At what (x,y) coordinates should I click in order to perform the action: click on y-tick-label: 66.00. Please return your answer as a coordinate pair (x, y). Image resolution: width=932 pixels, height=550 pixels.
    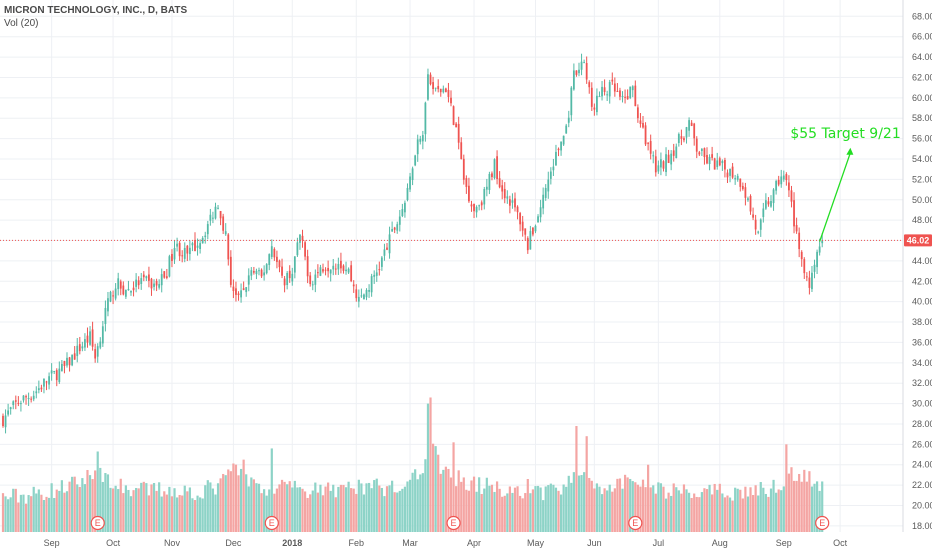
    Looking at the image, I should click on (922, 37).